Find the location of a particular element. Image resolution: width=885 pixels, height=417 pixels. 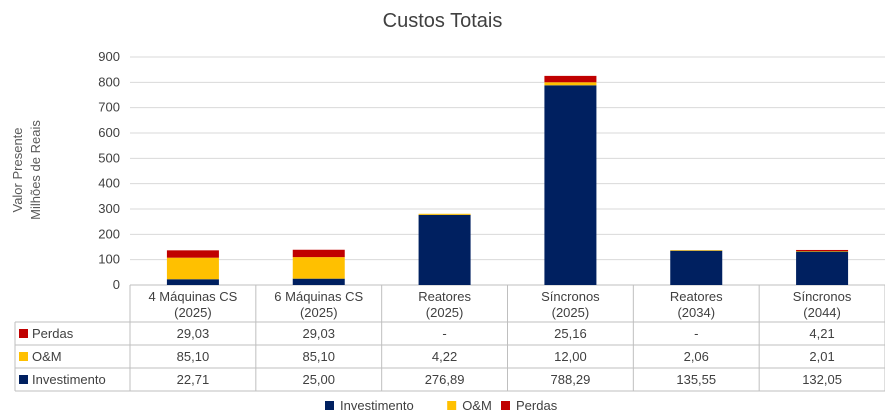

data-label: 2,01 is located at coordinates (821, 356).